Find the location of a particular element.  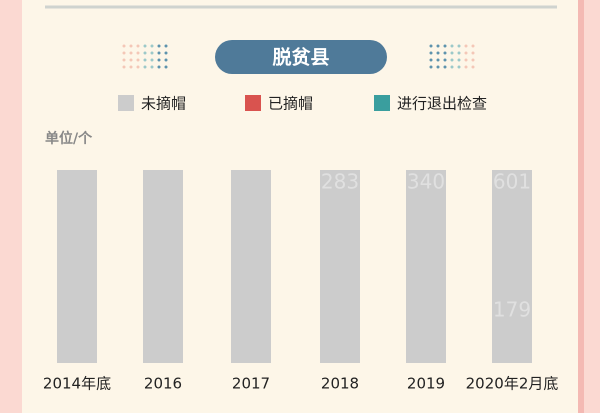

x-tick-label: 2018 is located at coordinates (340, 384).